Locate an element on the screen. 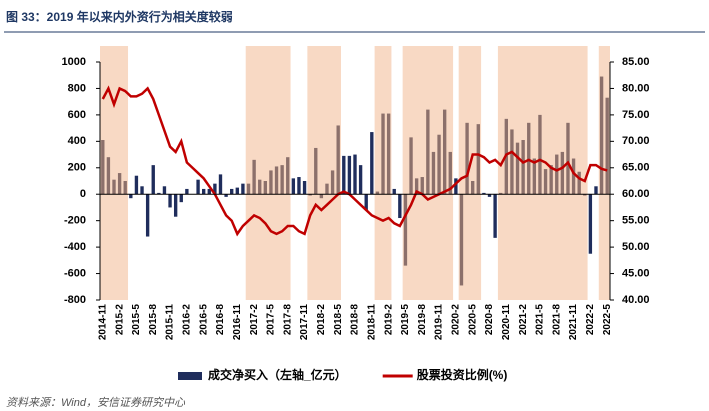 This screenshot has width=709, height=411. x-tick-label: 2018-11 is located at coordinates (371, 322).